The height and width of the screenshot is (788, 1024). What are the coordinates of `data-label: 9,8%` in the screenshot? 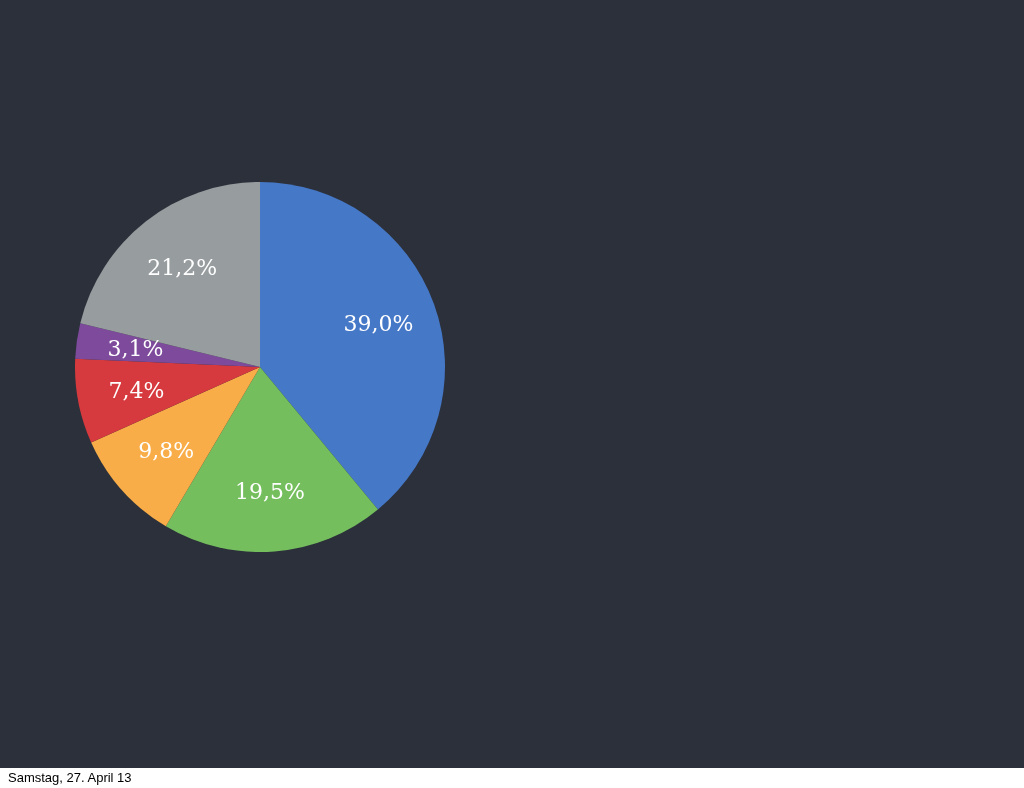 It's located at (166, 450).